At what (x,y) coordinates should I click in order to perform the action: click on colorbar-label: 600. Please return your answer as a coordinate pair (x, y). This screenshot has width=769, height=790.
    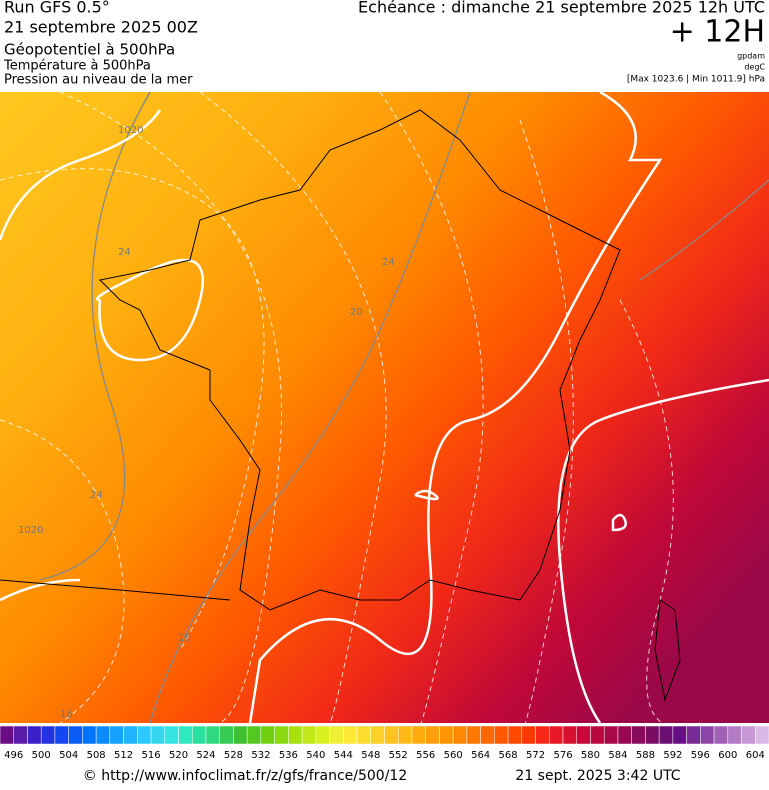
    Looking at the image, I should click on (727, 755).